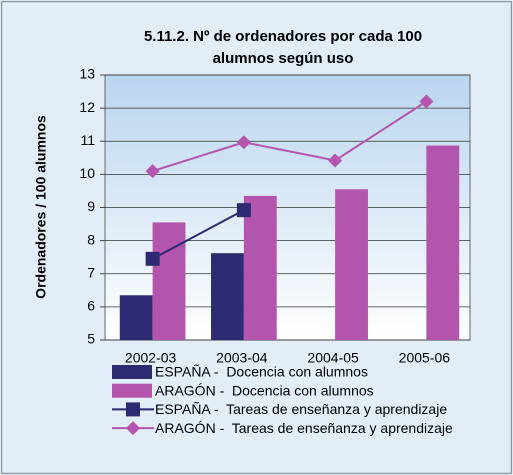  I want to click on y-axis-label: Ordenadores / 100 alumnos, so click(41, 207).